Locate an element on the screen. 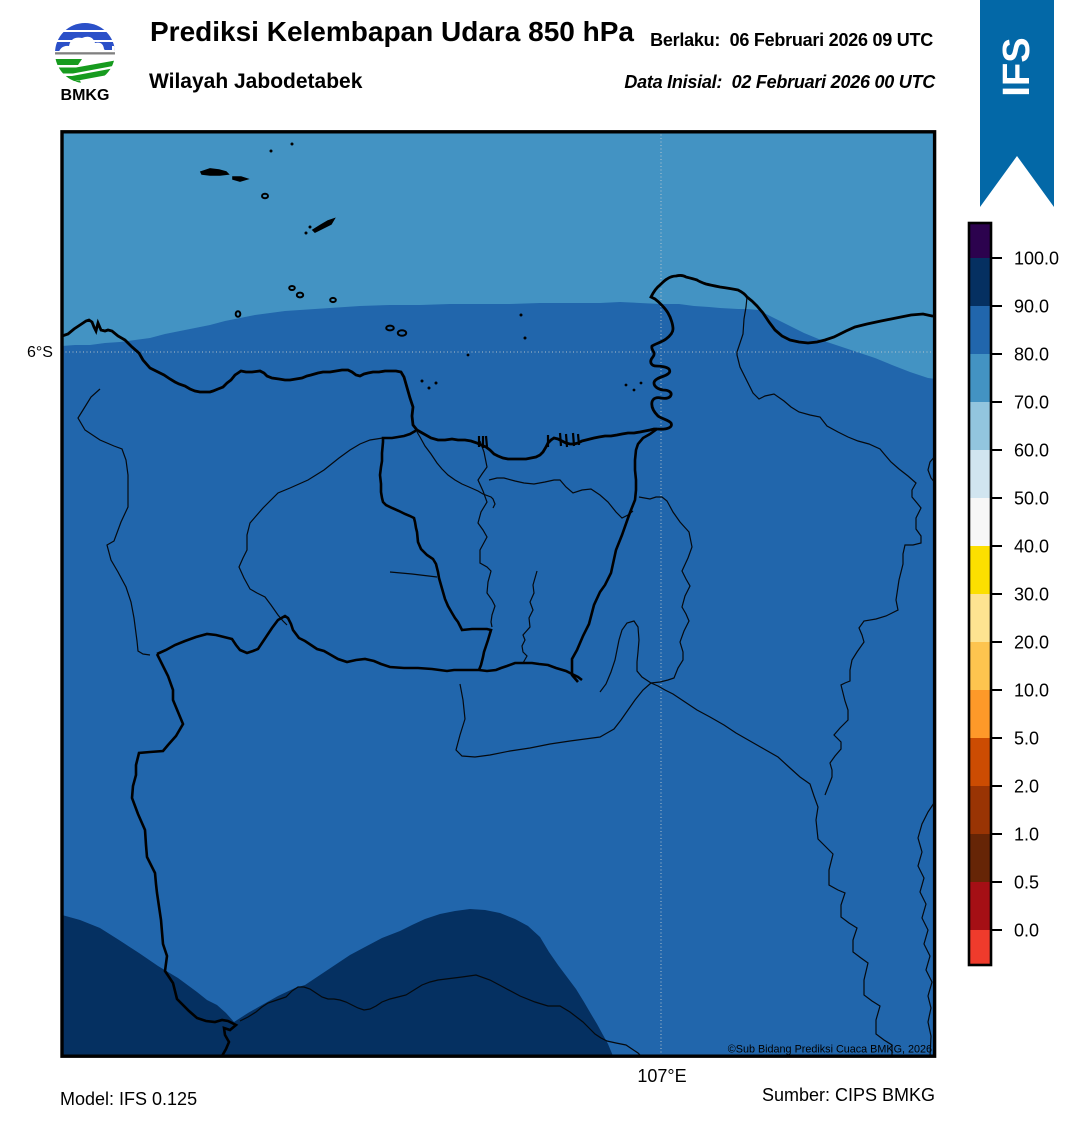  svg-text: 40.0 is located at coordinates (1031, 546).